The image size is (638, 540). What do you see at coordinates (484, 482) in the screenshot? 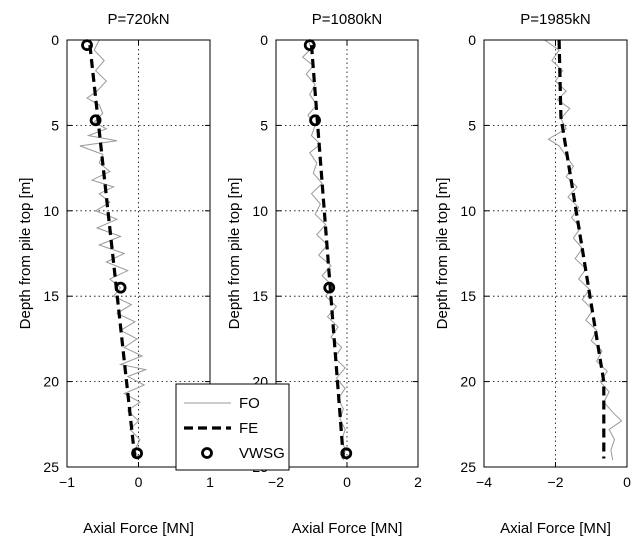
I see `x-tick-label: −4` at bounding box center [484, 482].